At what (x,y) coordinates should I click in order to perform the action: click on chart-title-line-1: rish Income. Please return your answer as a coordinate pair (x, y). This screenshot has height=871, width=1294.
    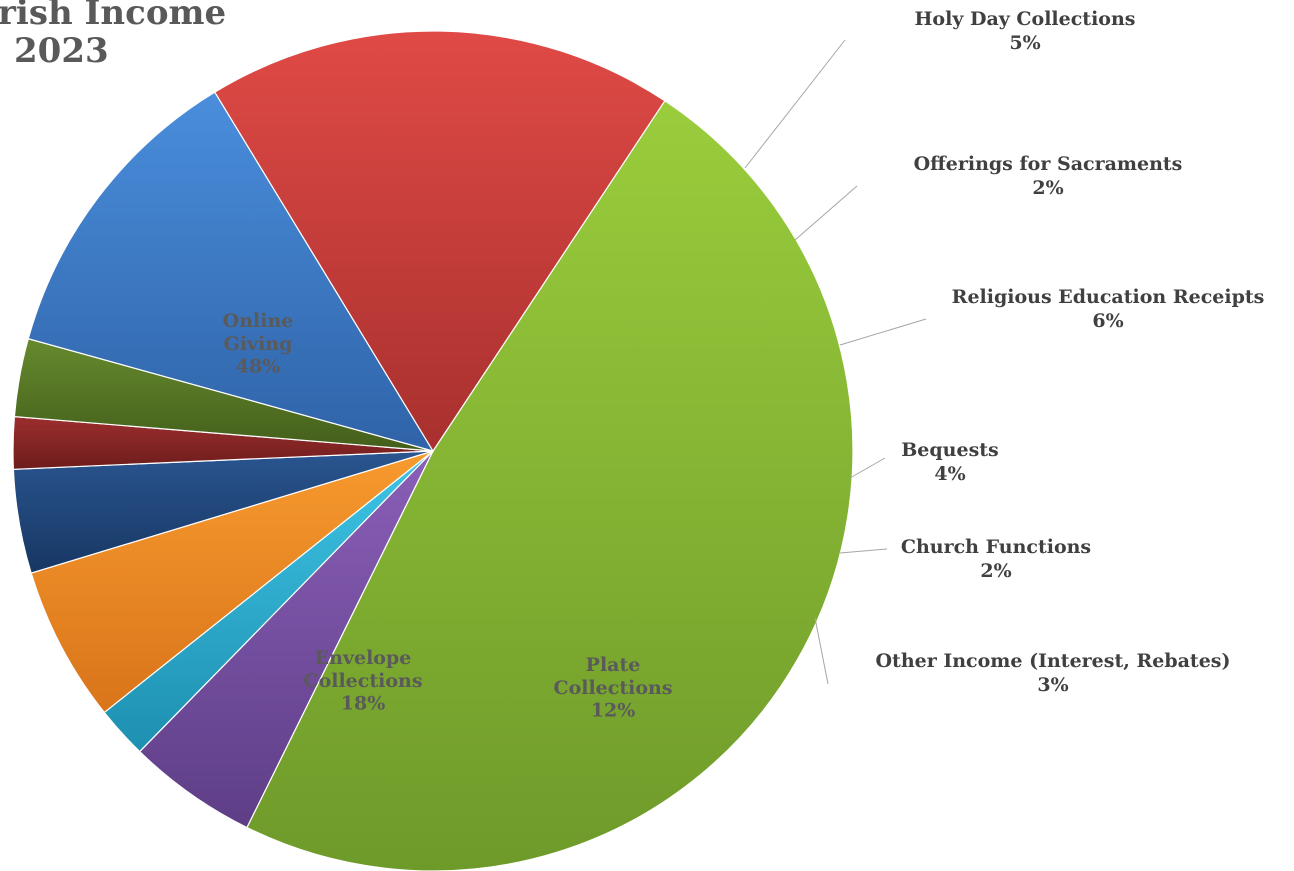
    Looking at the image, I should click on (113, 16).